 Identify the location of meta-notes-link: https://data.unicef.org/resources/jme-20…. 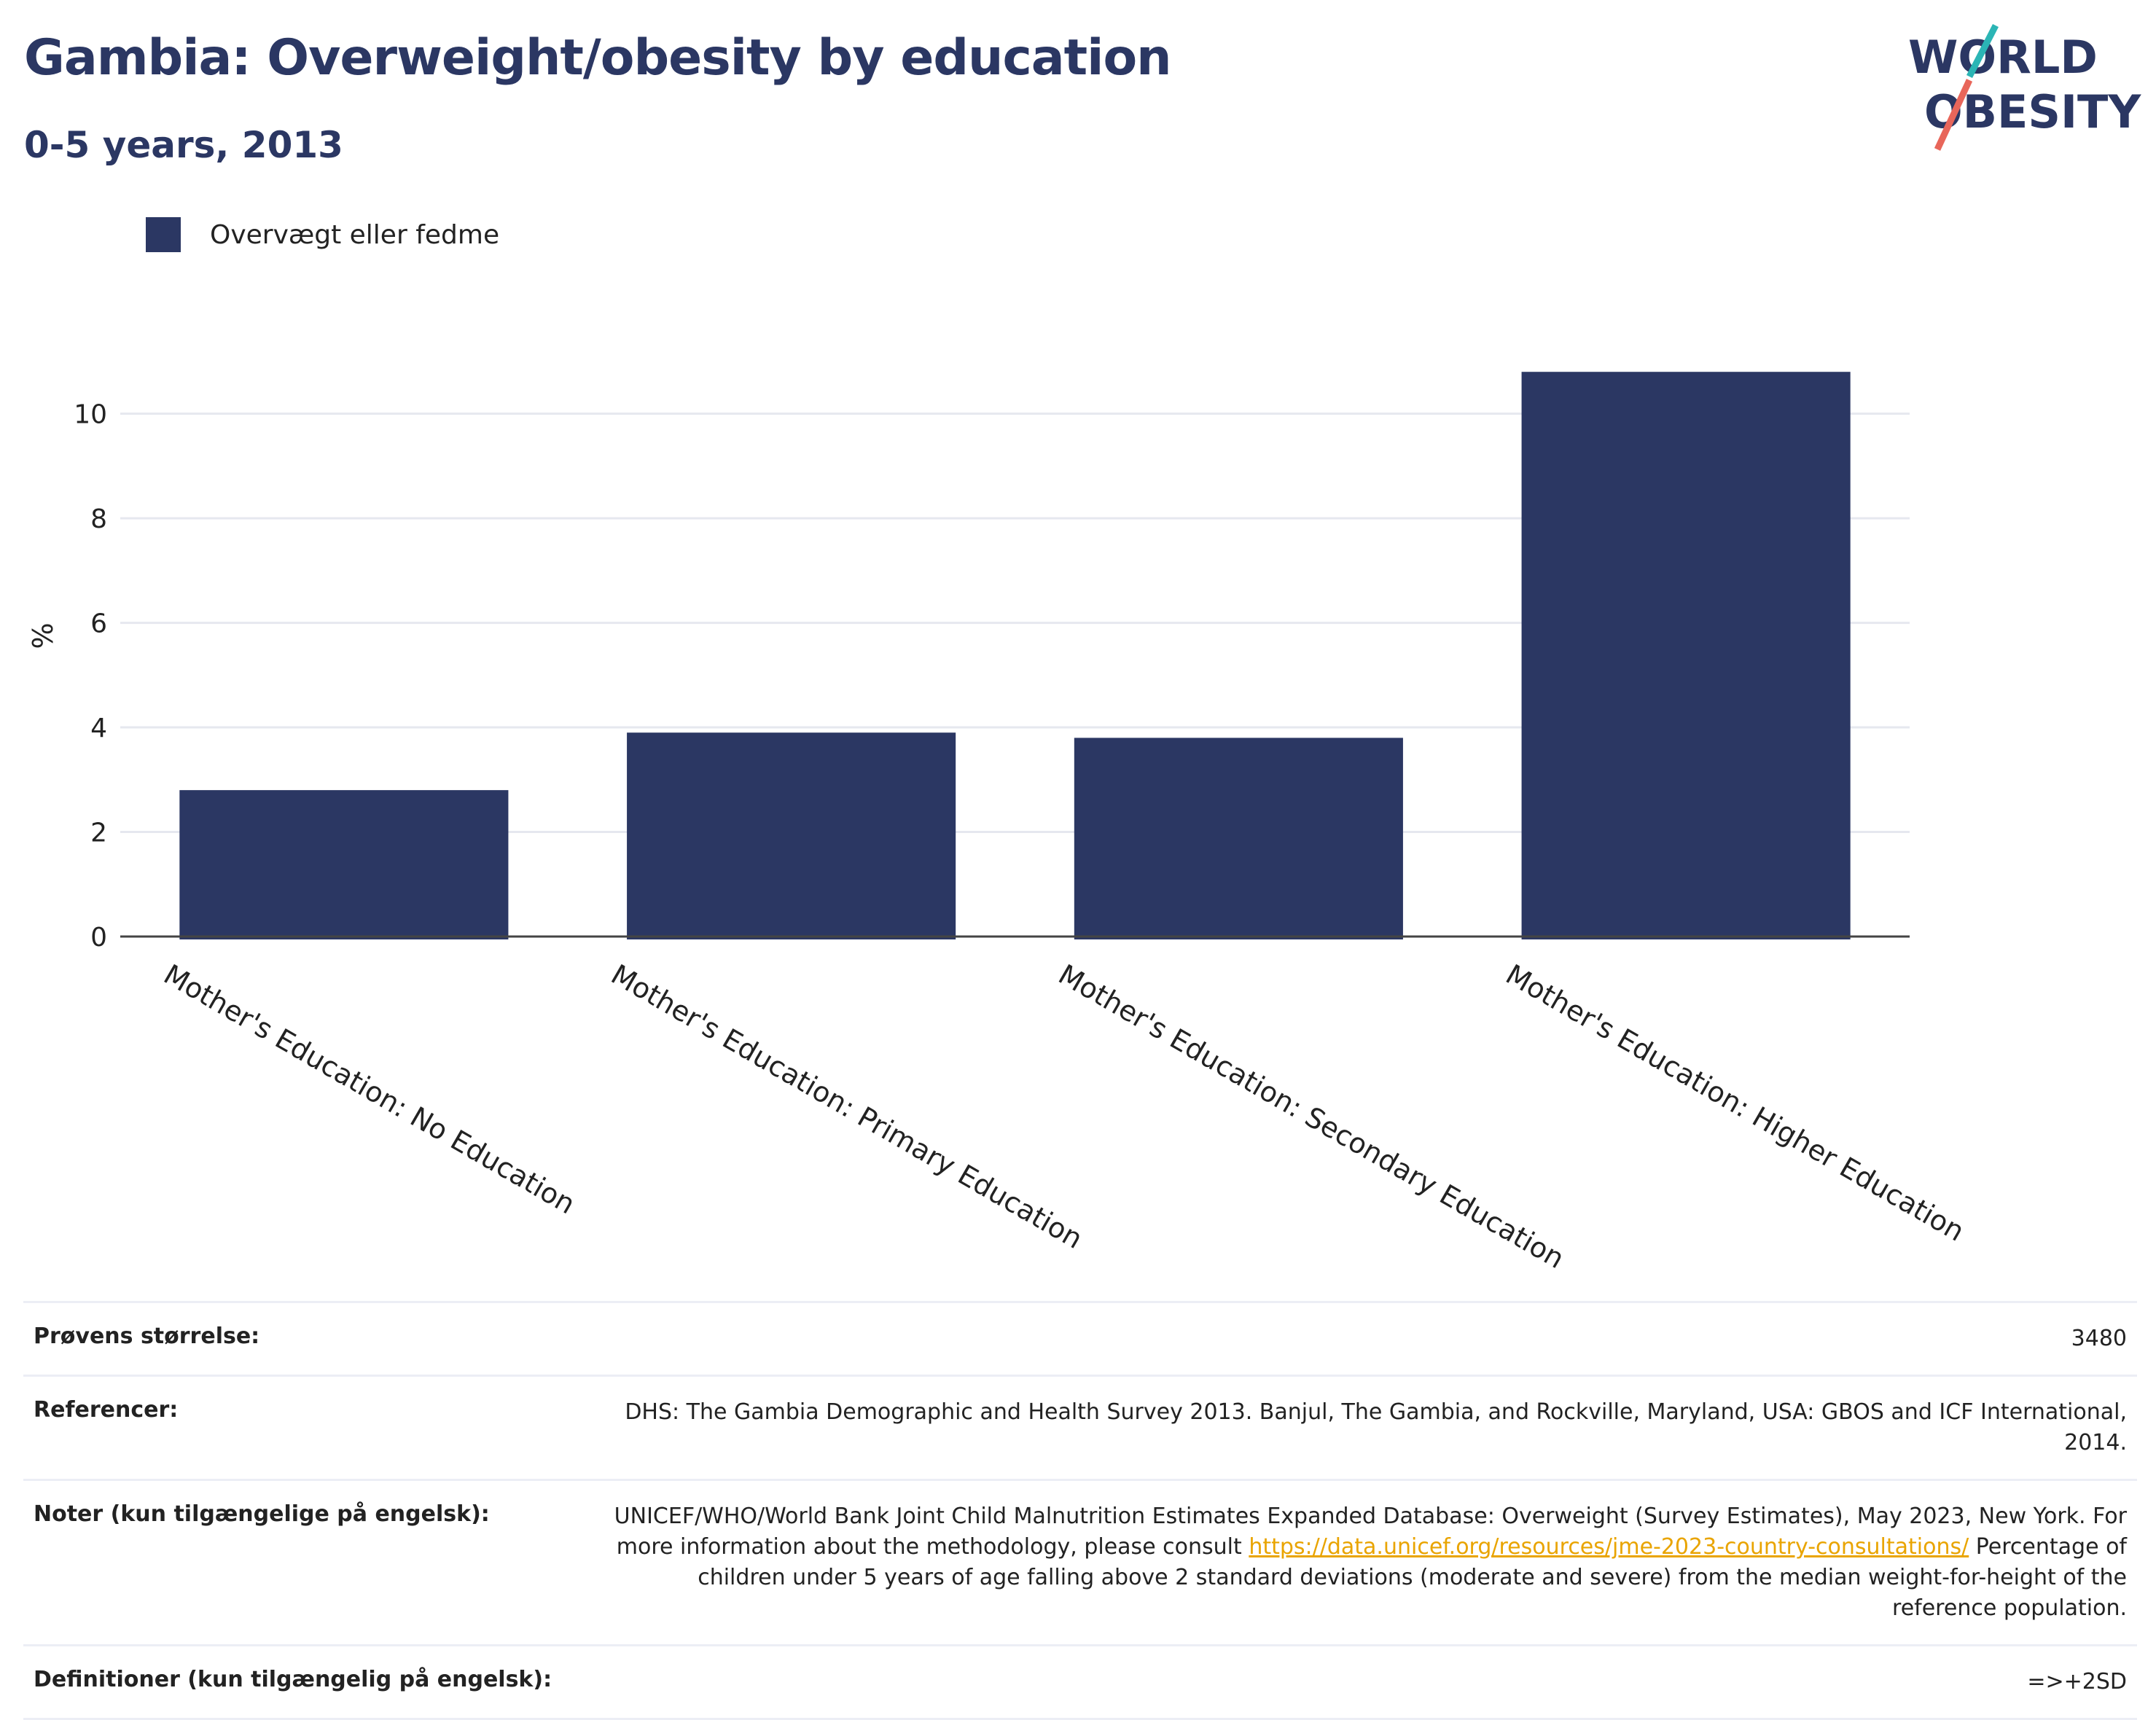
(1609, 1547).